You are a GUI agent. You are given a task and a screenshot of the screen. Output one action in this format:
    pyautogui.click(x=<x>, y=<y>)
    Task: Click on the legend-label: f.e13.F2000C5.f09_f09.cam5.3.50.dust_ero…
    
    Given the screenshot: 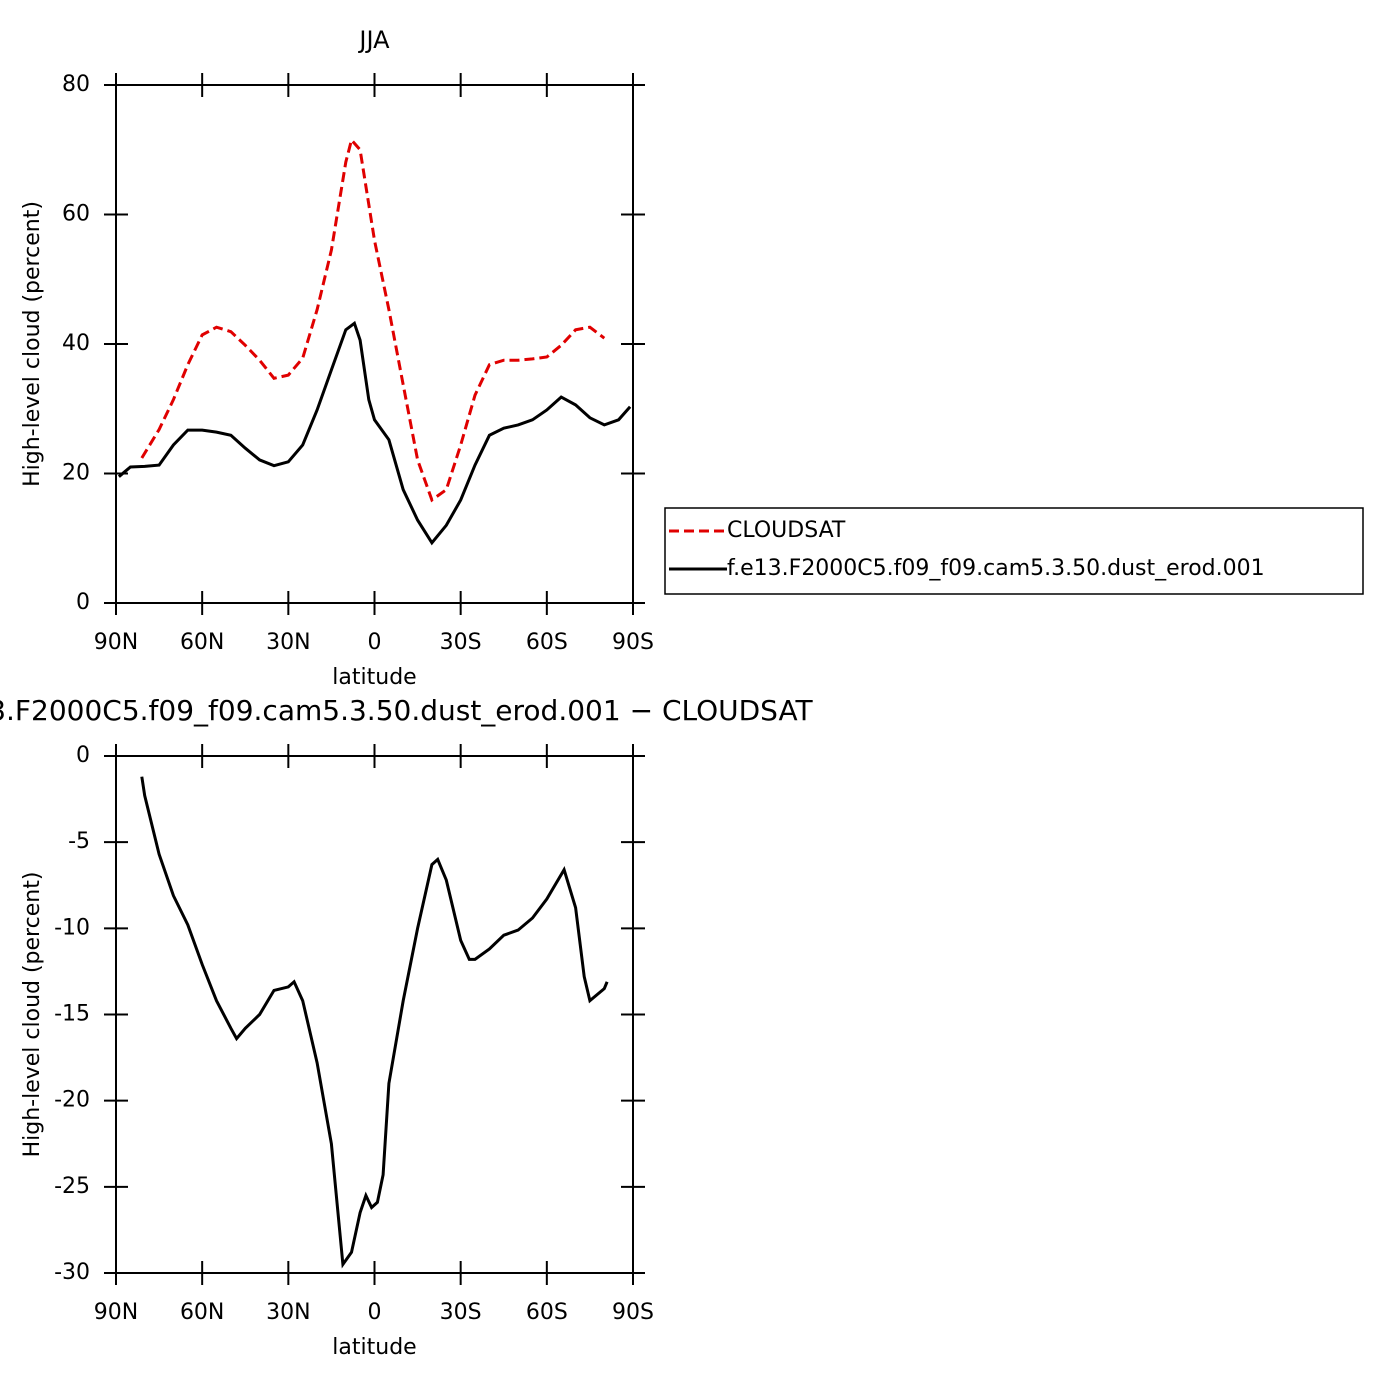 What is the action you would take?
    pyautogui.click(x=996, y=568)
    